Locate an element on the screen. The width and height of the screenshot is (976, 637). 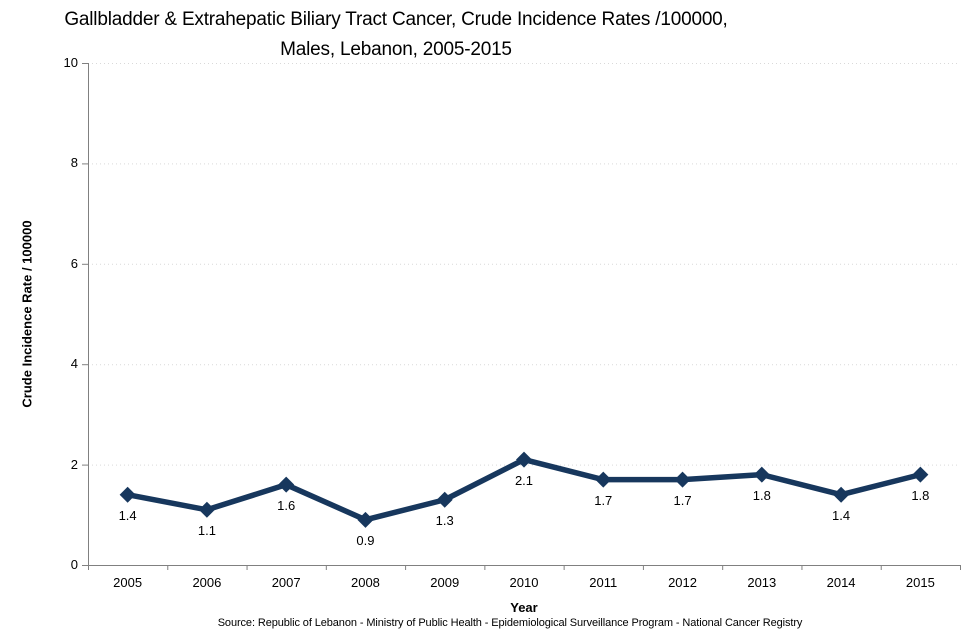
x-tick-label: 2010 is located at coordinates (524, 582).